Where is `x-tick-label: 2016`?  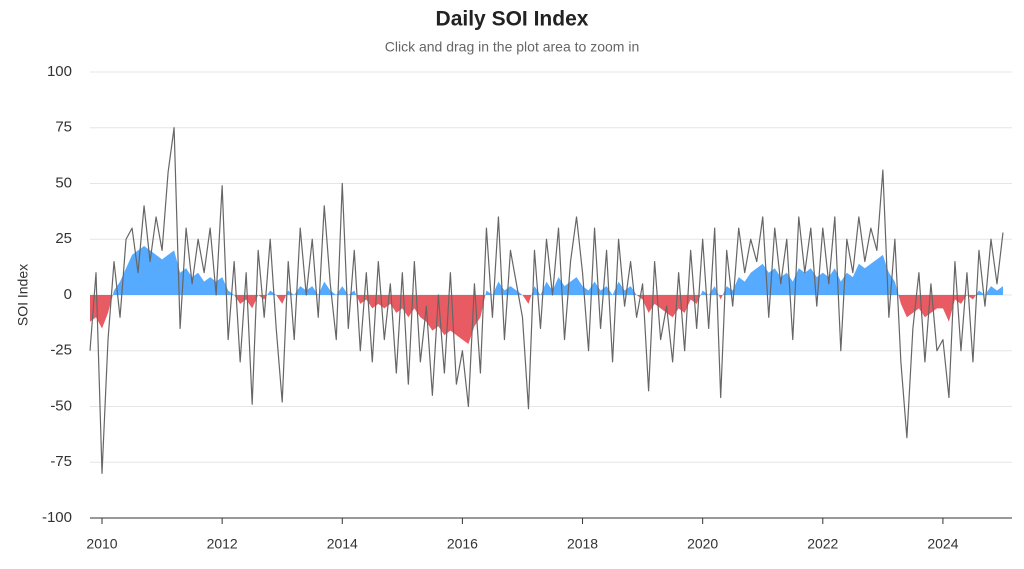
x-tick-label: 2016 is located at coordinates (462, 544).